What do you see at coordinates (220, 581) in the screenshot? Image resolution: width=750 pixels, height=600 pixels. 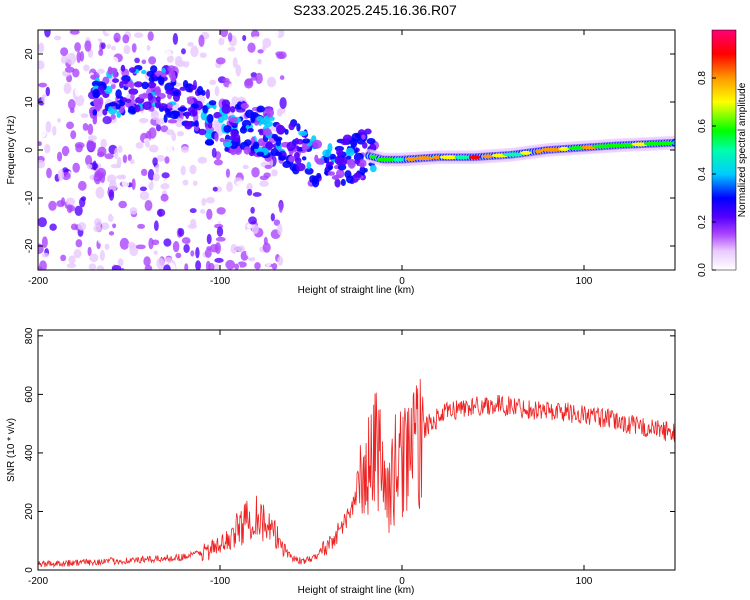 I see `bottom-x-tick-label: -100` at bounding box center [220, 581].